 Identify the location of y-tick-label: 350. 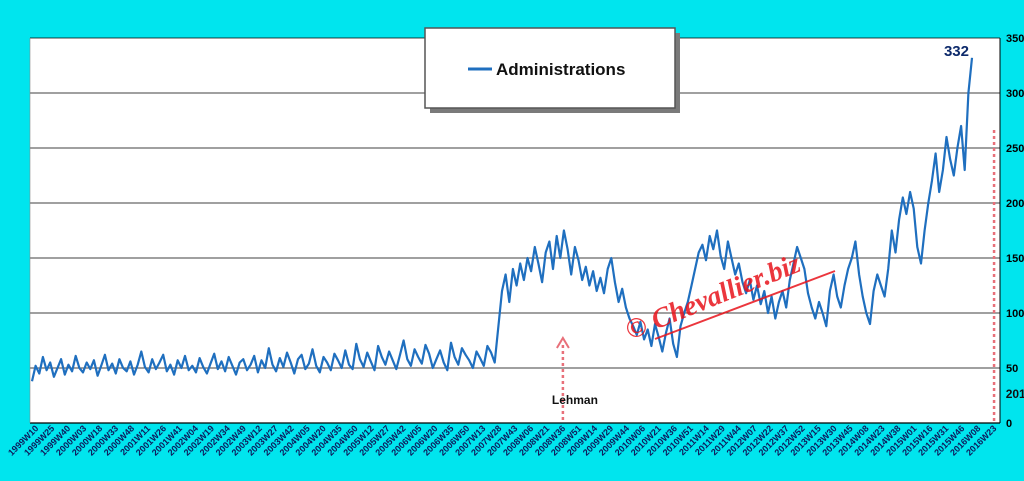
(1015, 39).